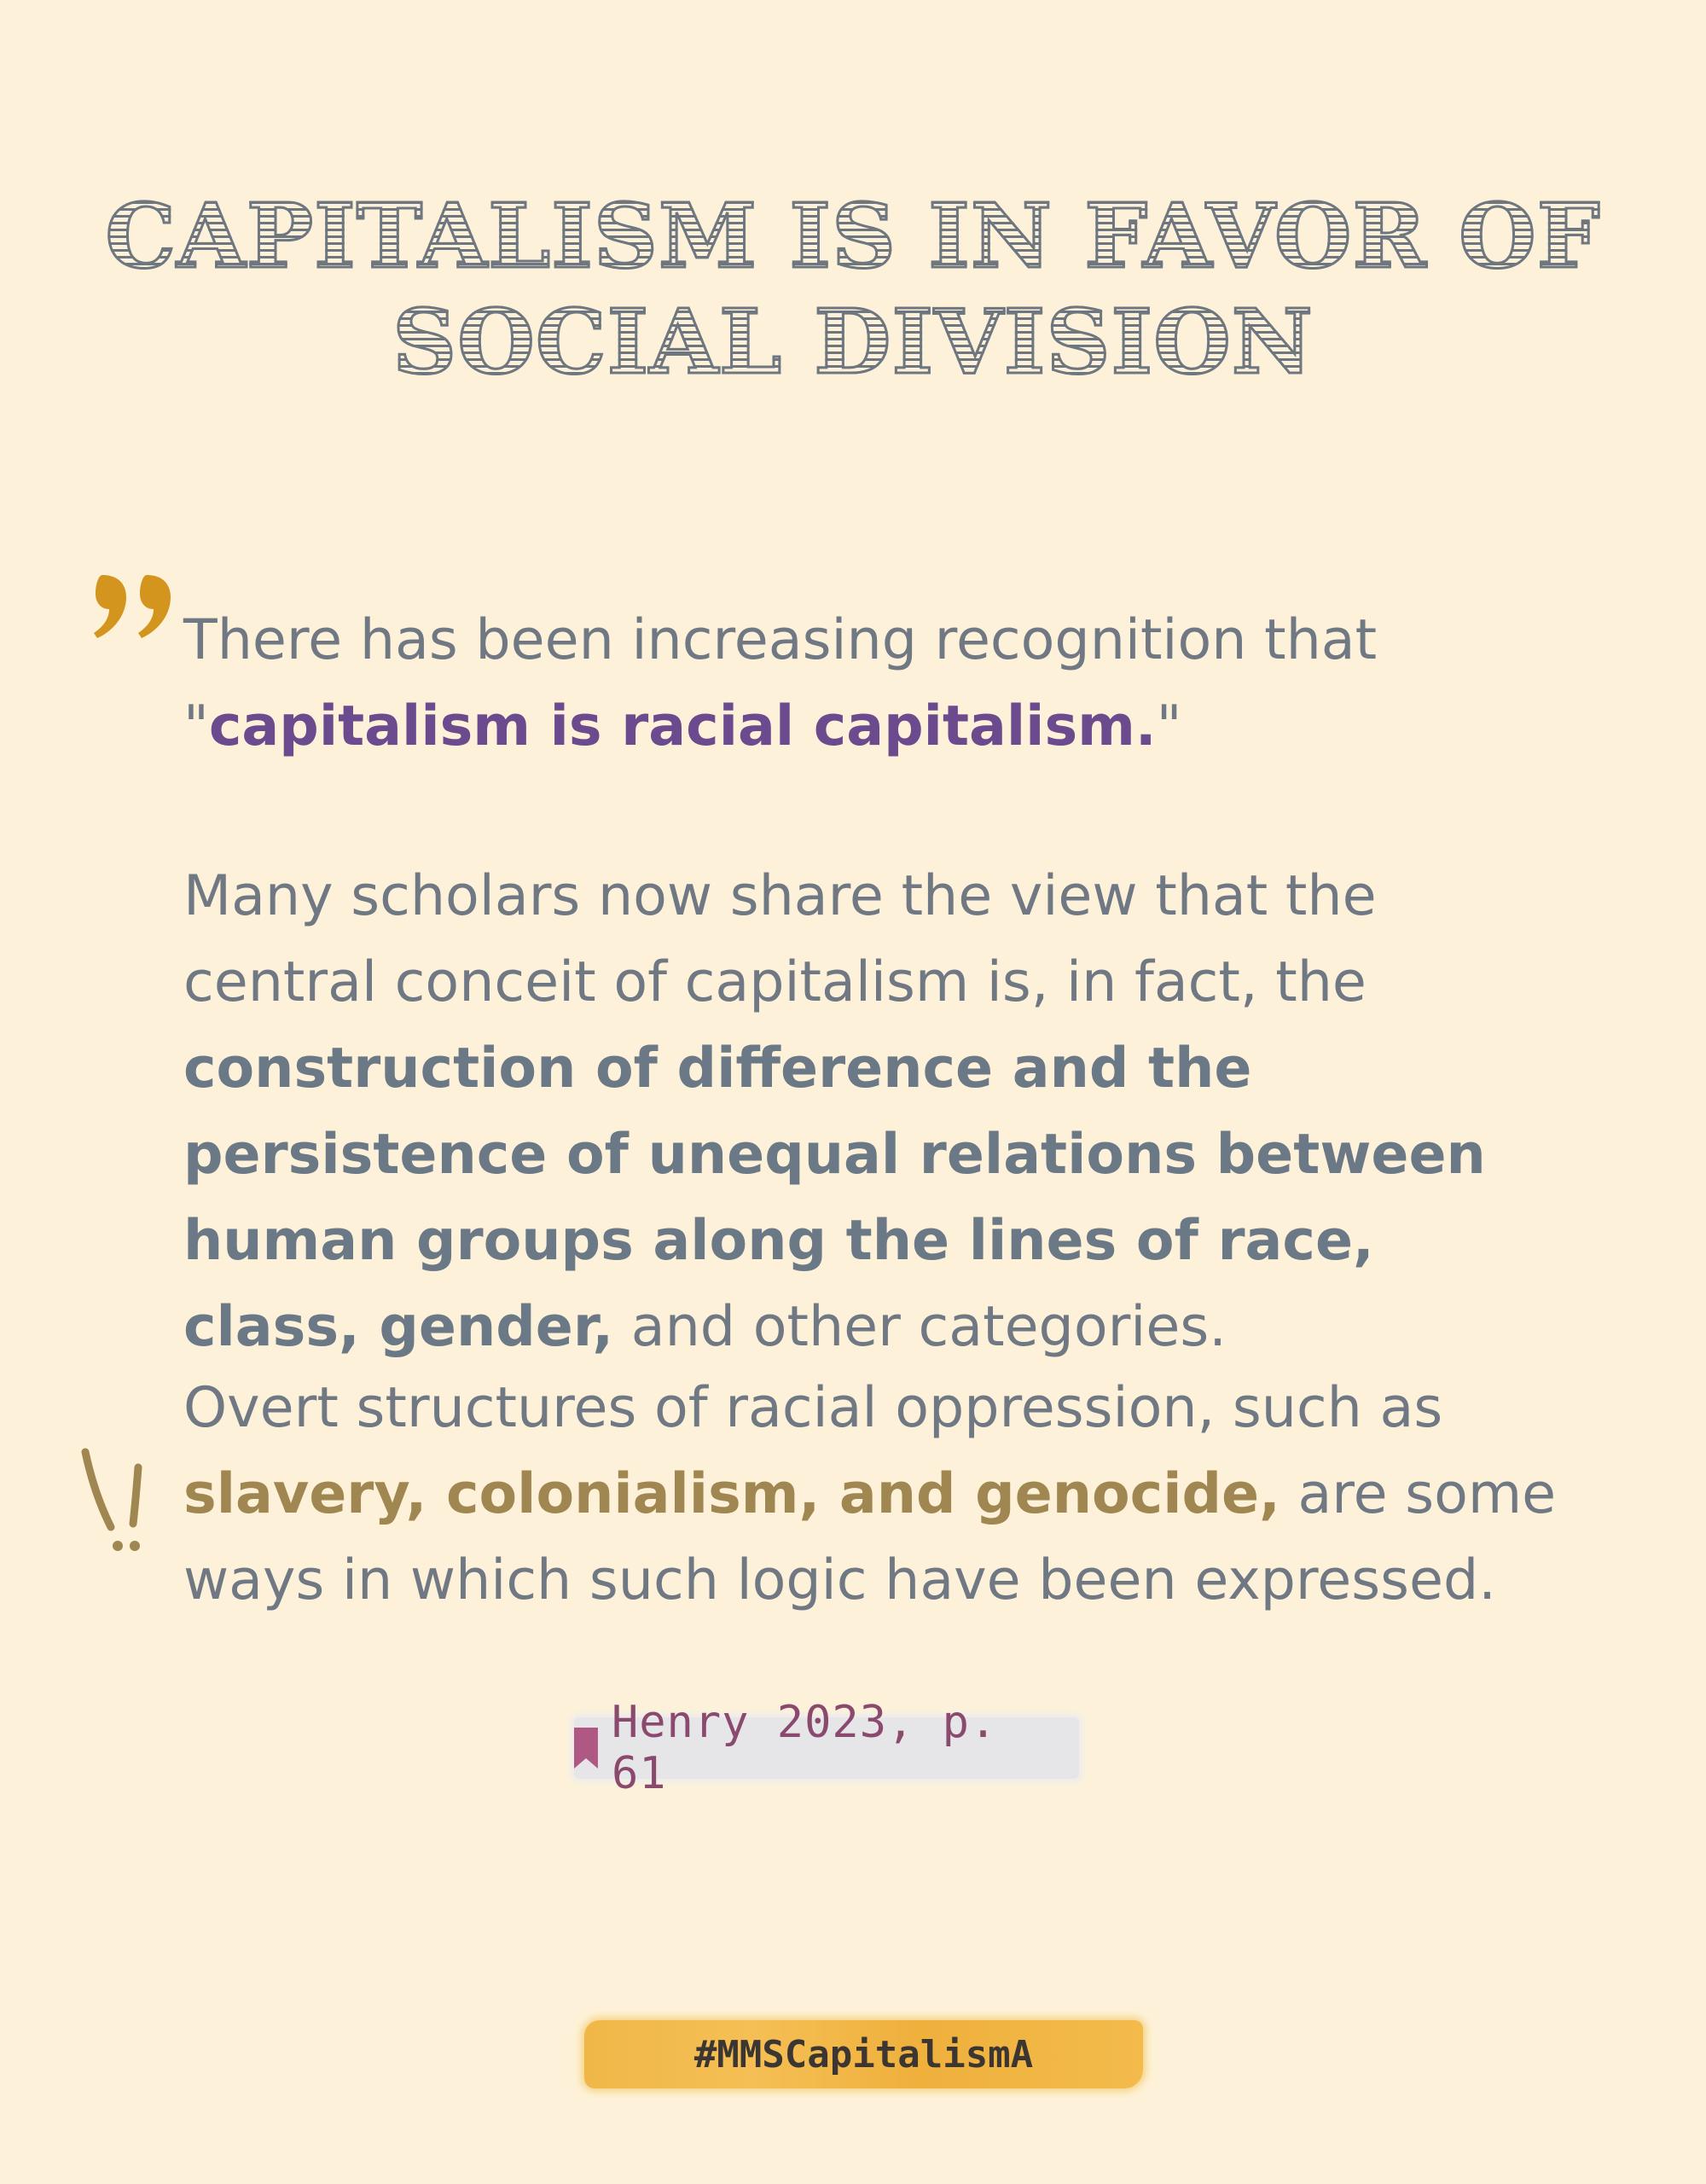 This screenshot has height=2184, width=1706. Describe the element at coordinates (682, 726) in the screenshot. I see `quote-p1-highlight: capitalism is racial capitalism.` at that location.